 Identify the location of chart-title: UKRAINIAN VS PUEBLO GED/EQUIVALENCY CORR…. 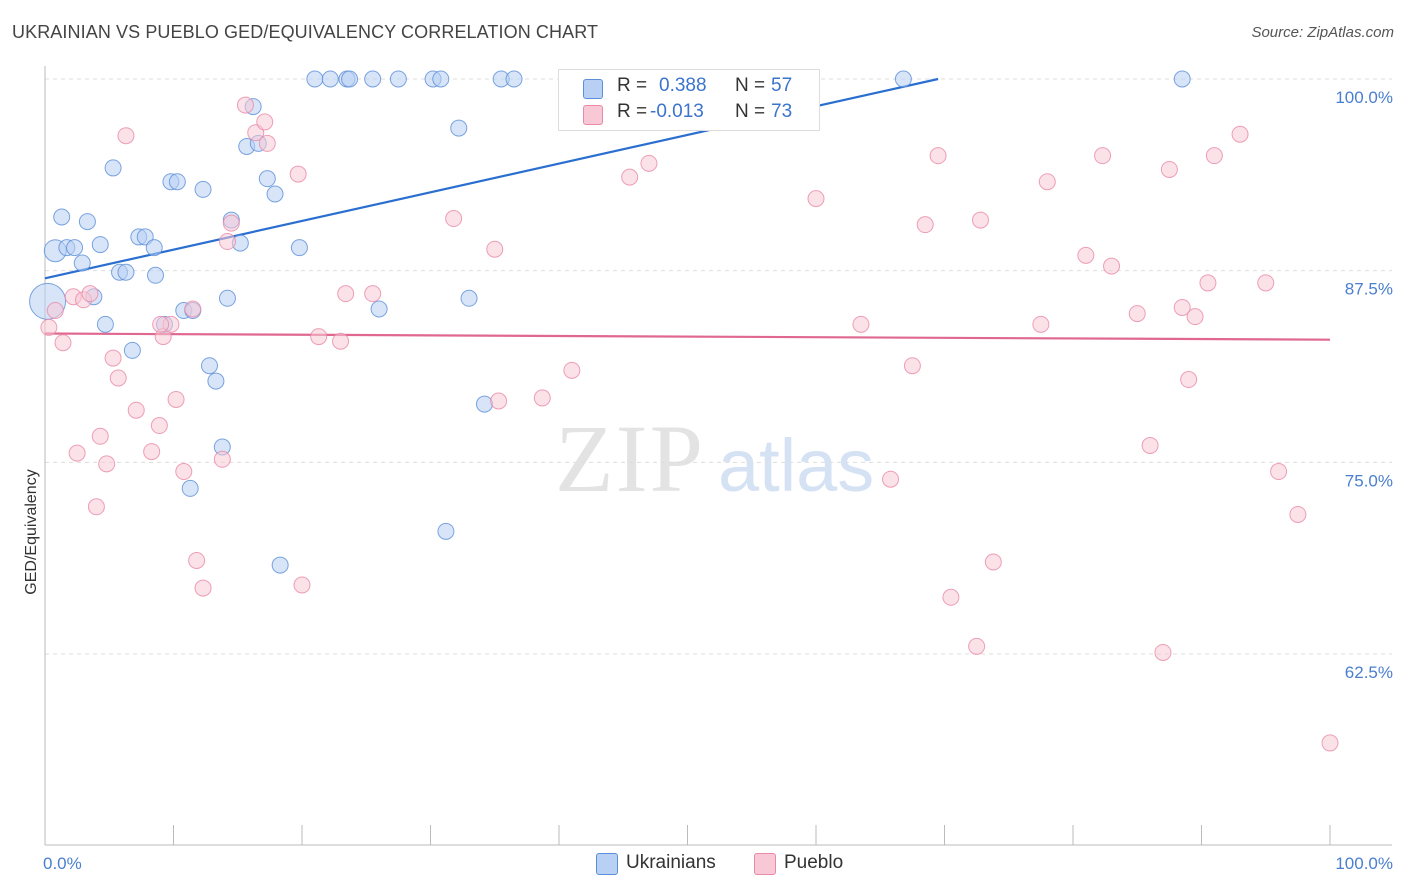
(305, 32).